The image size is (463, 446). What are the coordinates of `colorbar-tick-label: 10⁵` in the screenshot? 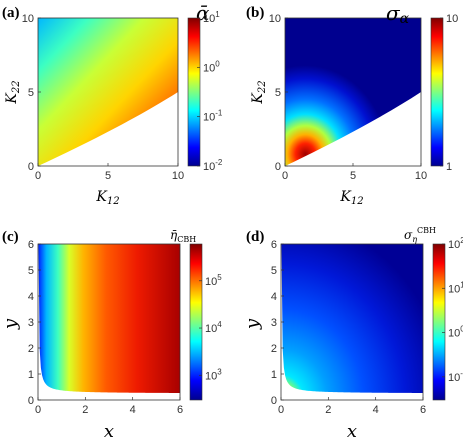 It's located at (213, 280).